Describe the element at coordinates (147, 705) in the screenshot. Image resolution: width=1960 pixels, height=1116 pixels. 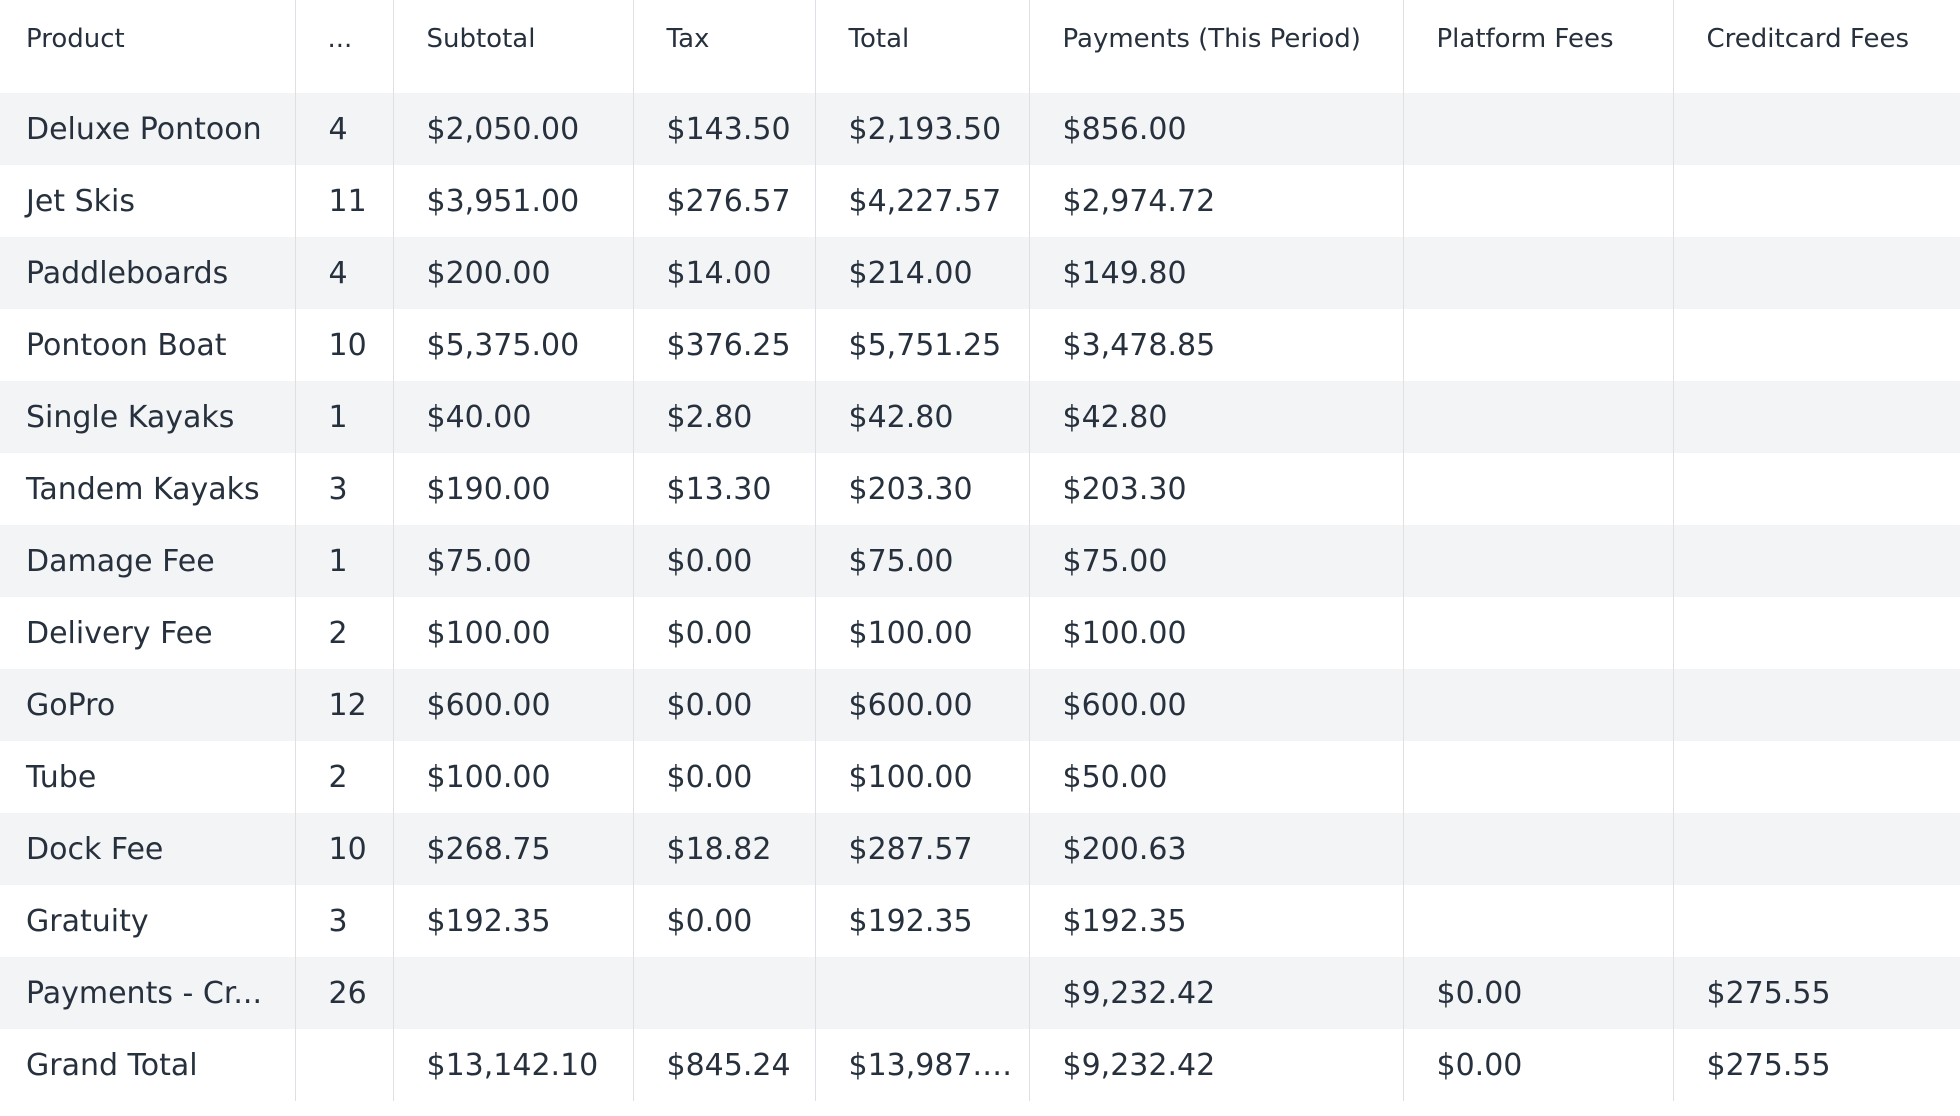
I see `cell-product: GoPro` at that location.